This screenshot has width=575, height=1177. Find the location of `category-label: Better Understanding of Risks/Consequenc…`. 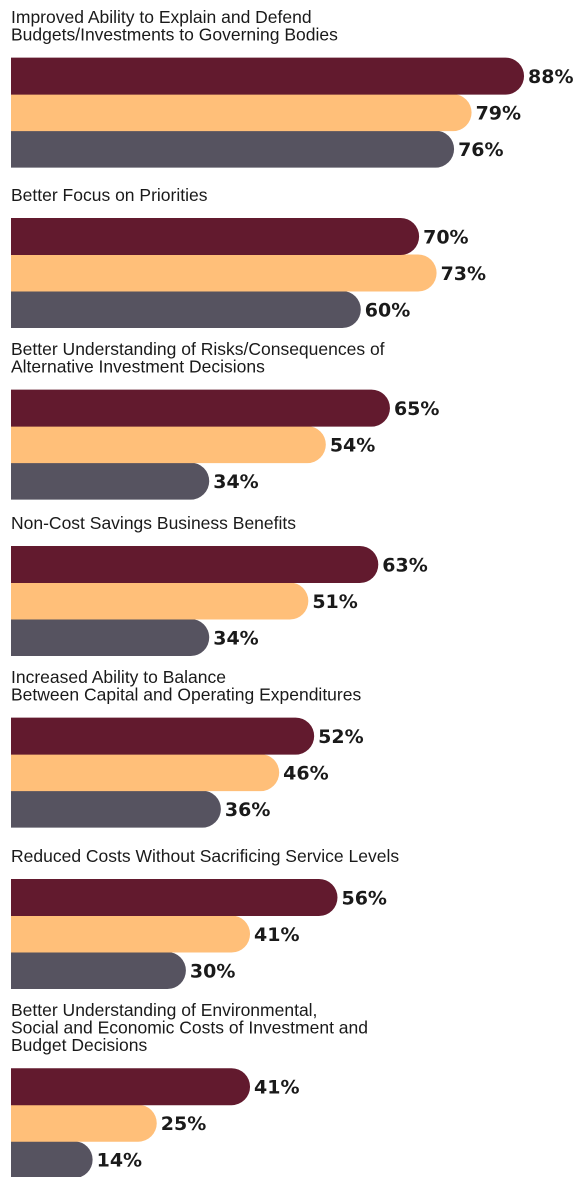

category-label: Better Understanding of Risks/Consequenc… is located at coordinates (198, 349).